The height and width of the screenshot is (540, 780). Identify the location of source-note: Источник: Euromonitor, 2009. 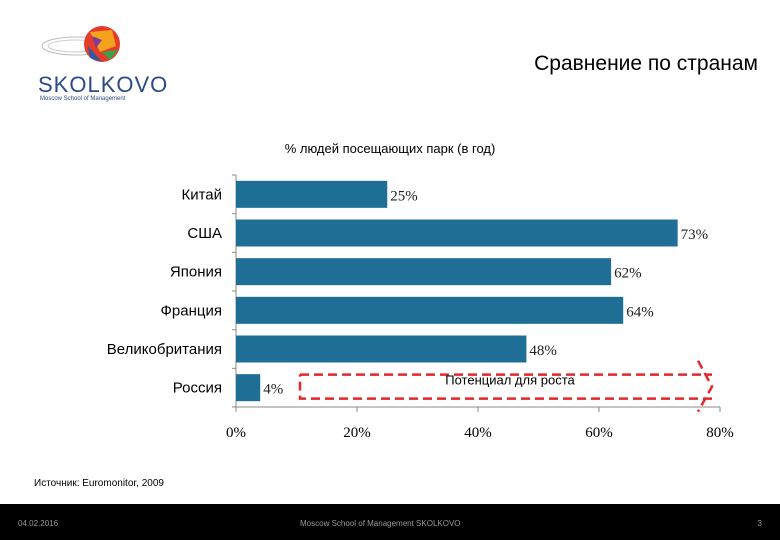
(99, 483).